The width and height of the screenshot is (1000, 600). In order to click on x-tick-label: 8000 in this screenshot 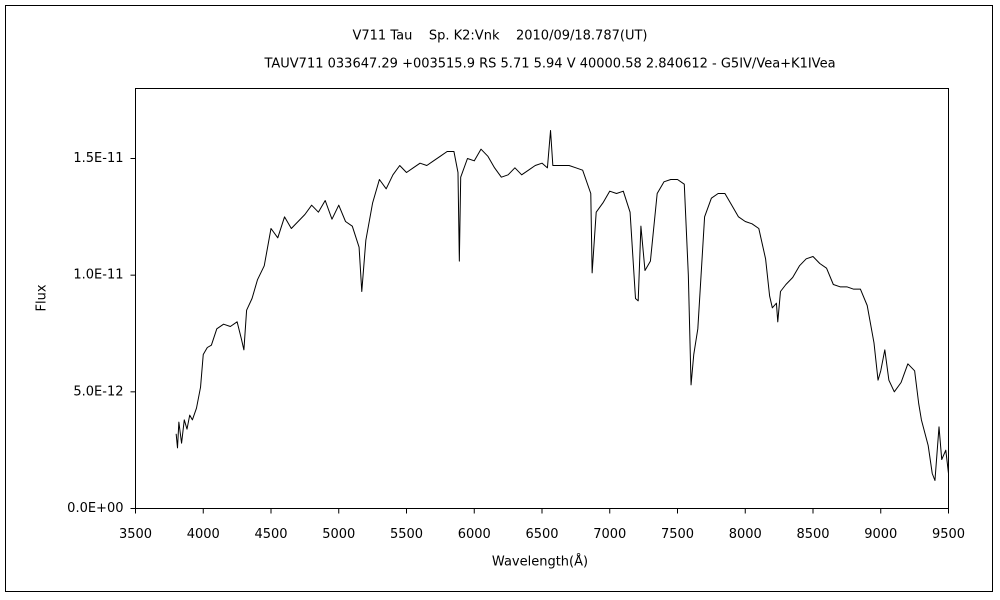, I will do `click(745, 534)`.